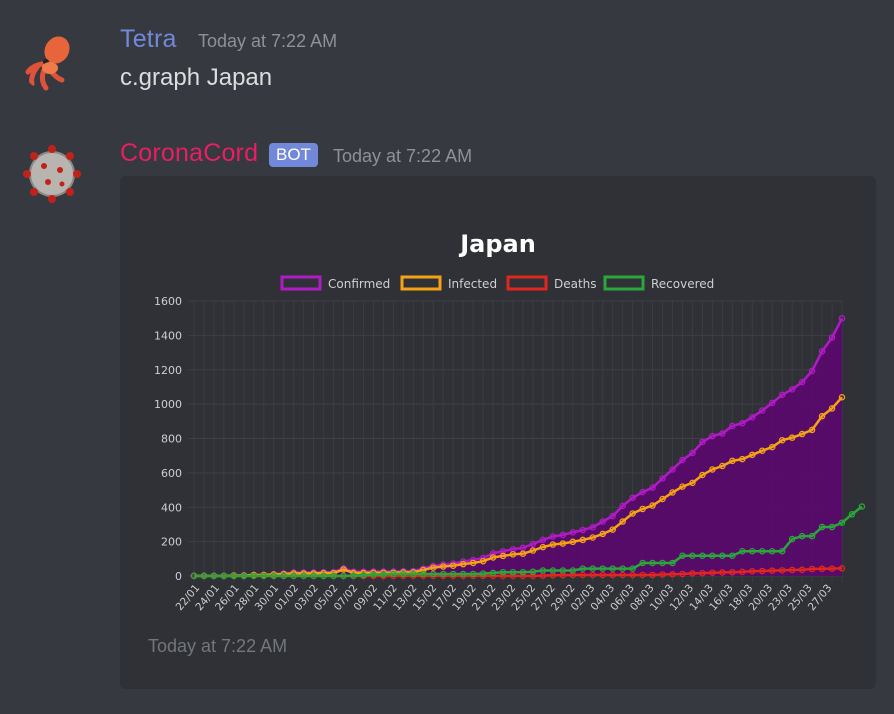 Image resolution: width=894 pixels, height=714 pixels. What do you see at coordinates (189, 153) in the screenshot?
I see `author-name: CoronaCord` at bounding box center [189, 153].